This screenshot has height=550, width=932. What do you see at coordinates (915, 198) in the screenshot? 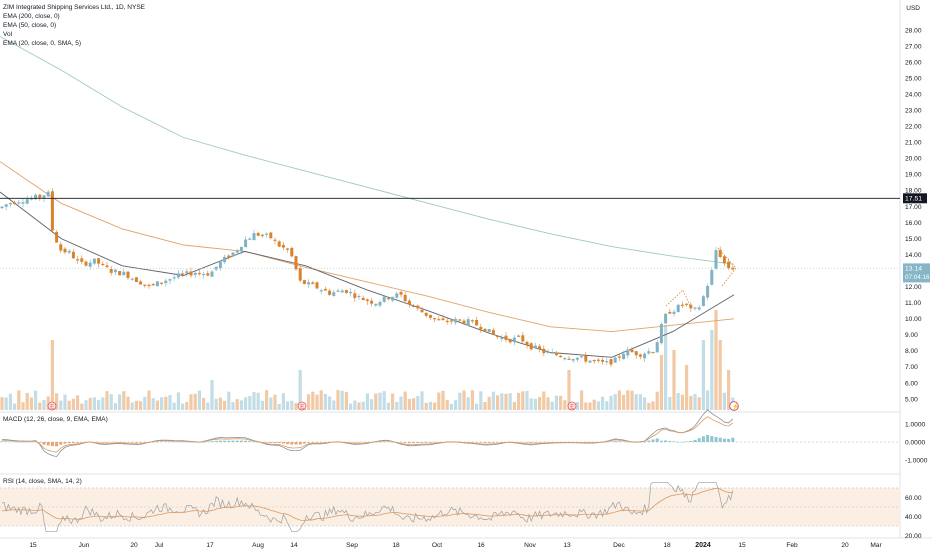
I see `level-price-tag` at bounding box center [915, 198].